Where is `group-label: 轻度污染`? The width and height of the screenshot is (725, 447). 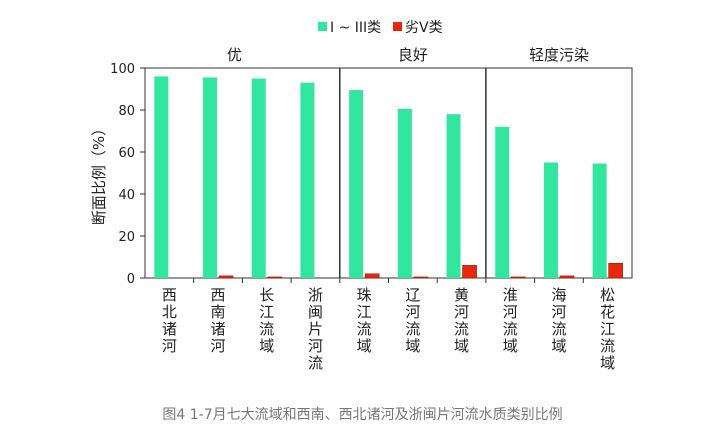 group-label: 轻度污染 is located at coordinates (559, 55).